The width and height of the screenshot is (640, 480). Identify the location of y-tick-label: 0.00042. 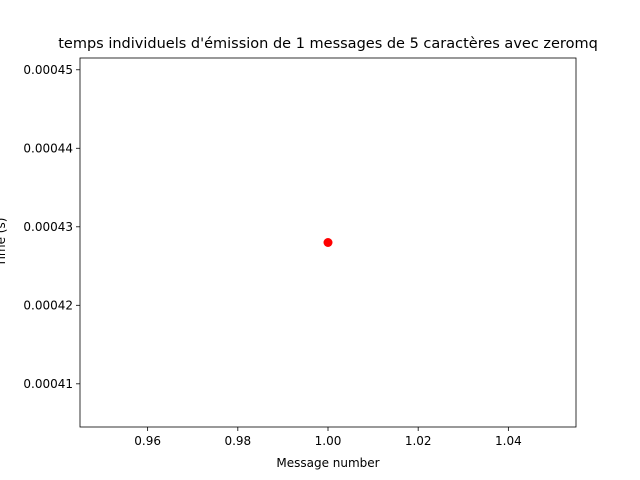
(48, 305).